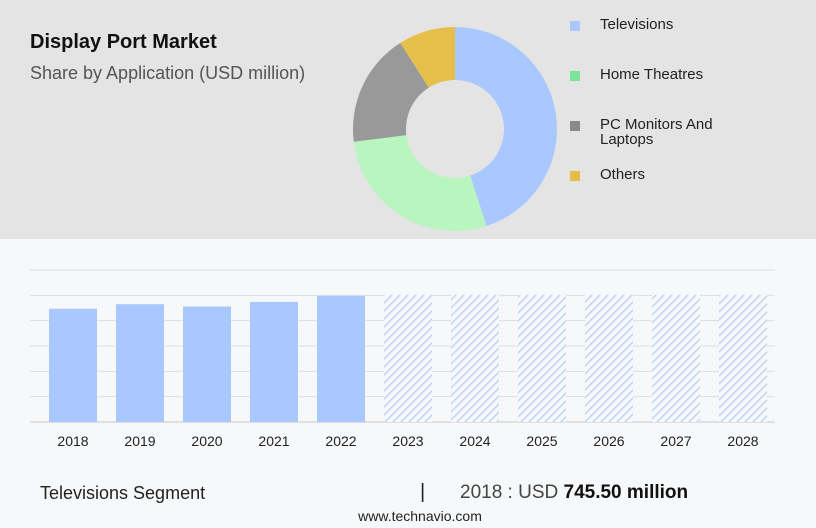 This screenshot has width=816, height=528. I want to click on bar-2021, so click(274, 361).